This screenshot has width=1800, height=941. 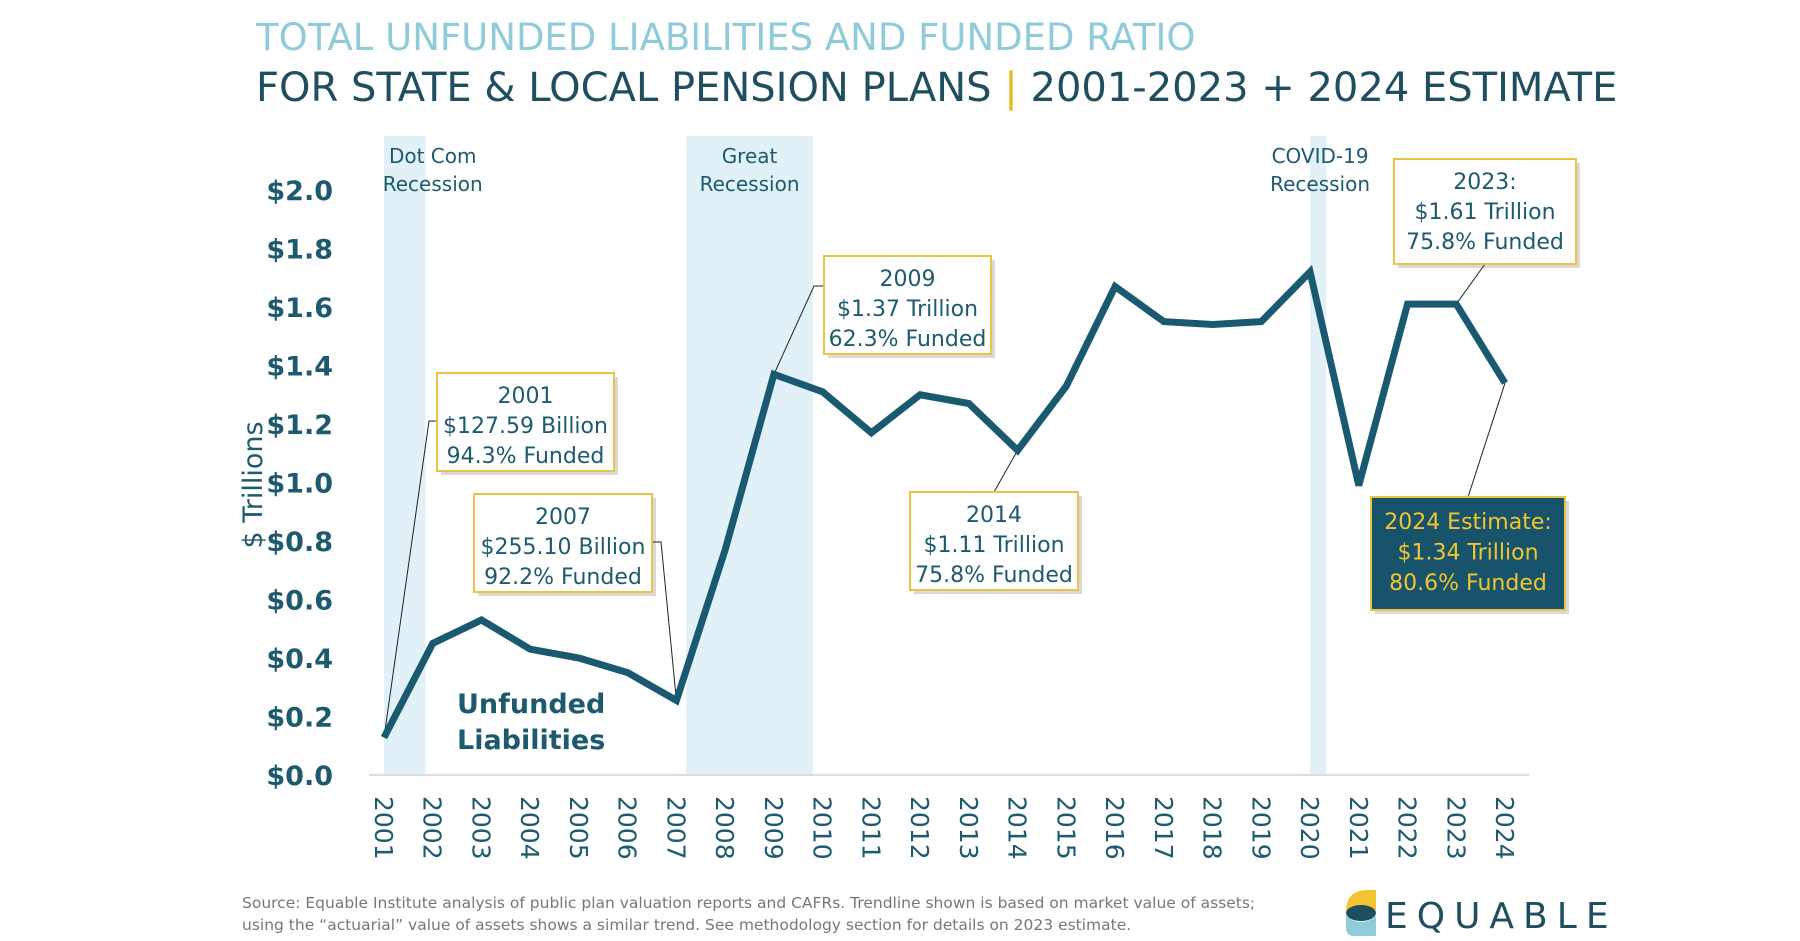 What do you see at coordinates (1407, 828) in the screenshot?
I see `x-tick-label: 2022` at bounding box center [1407, 828].